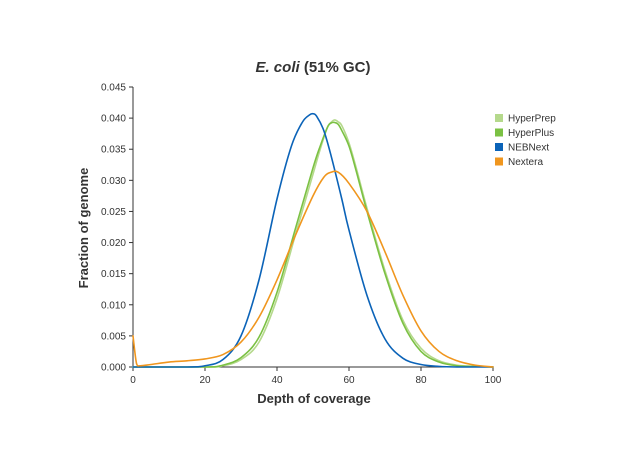  I want to click on y-tick-label: 0.045, so click(113, 88).